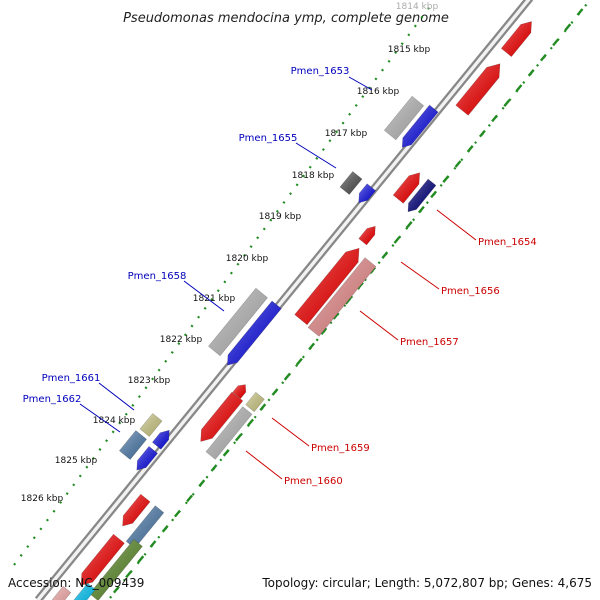 The height and width of the screenshot is (600, 600). What do you see at coordinates (268, 138) in the screenshot?
I see `gene-label-pmen-1655: Pmen_1655` at bounding box center [268, 138].